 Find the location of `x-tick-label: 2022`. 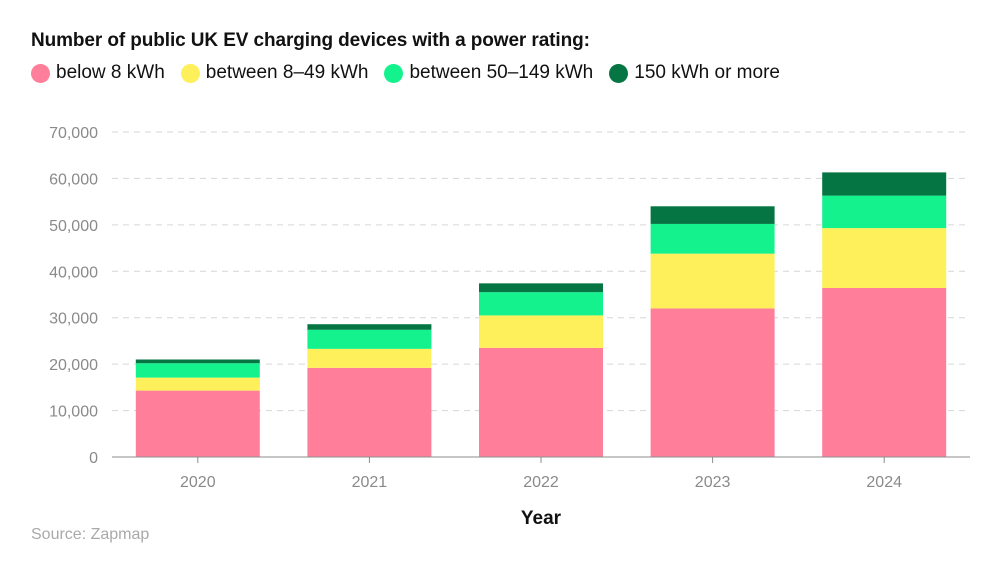

x-tick-label: 2022 is located at coordinates (541, 482).